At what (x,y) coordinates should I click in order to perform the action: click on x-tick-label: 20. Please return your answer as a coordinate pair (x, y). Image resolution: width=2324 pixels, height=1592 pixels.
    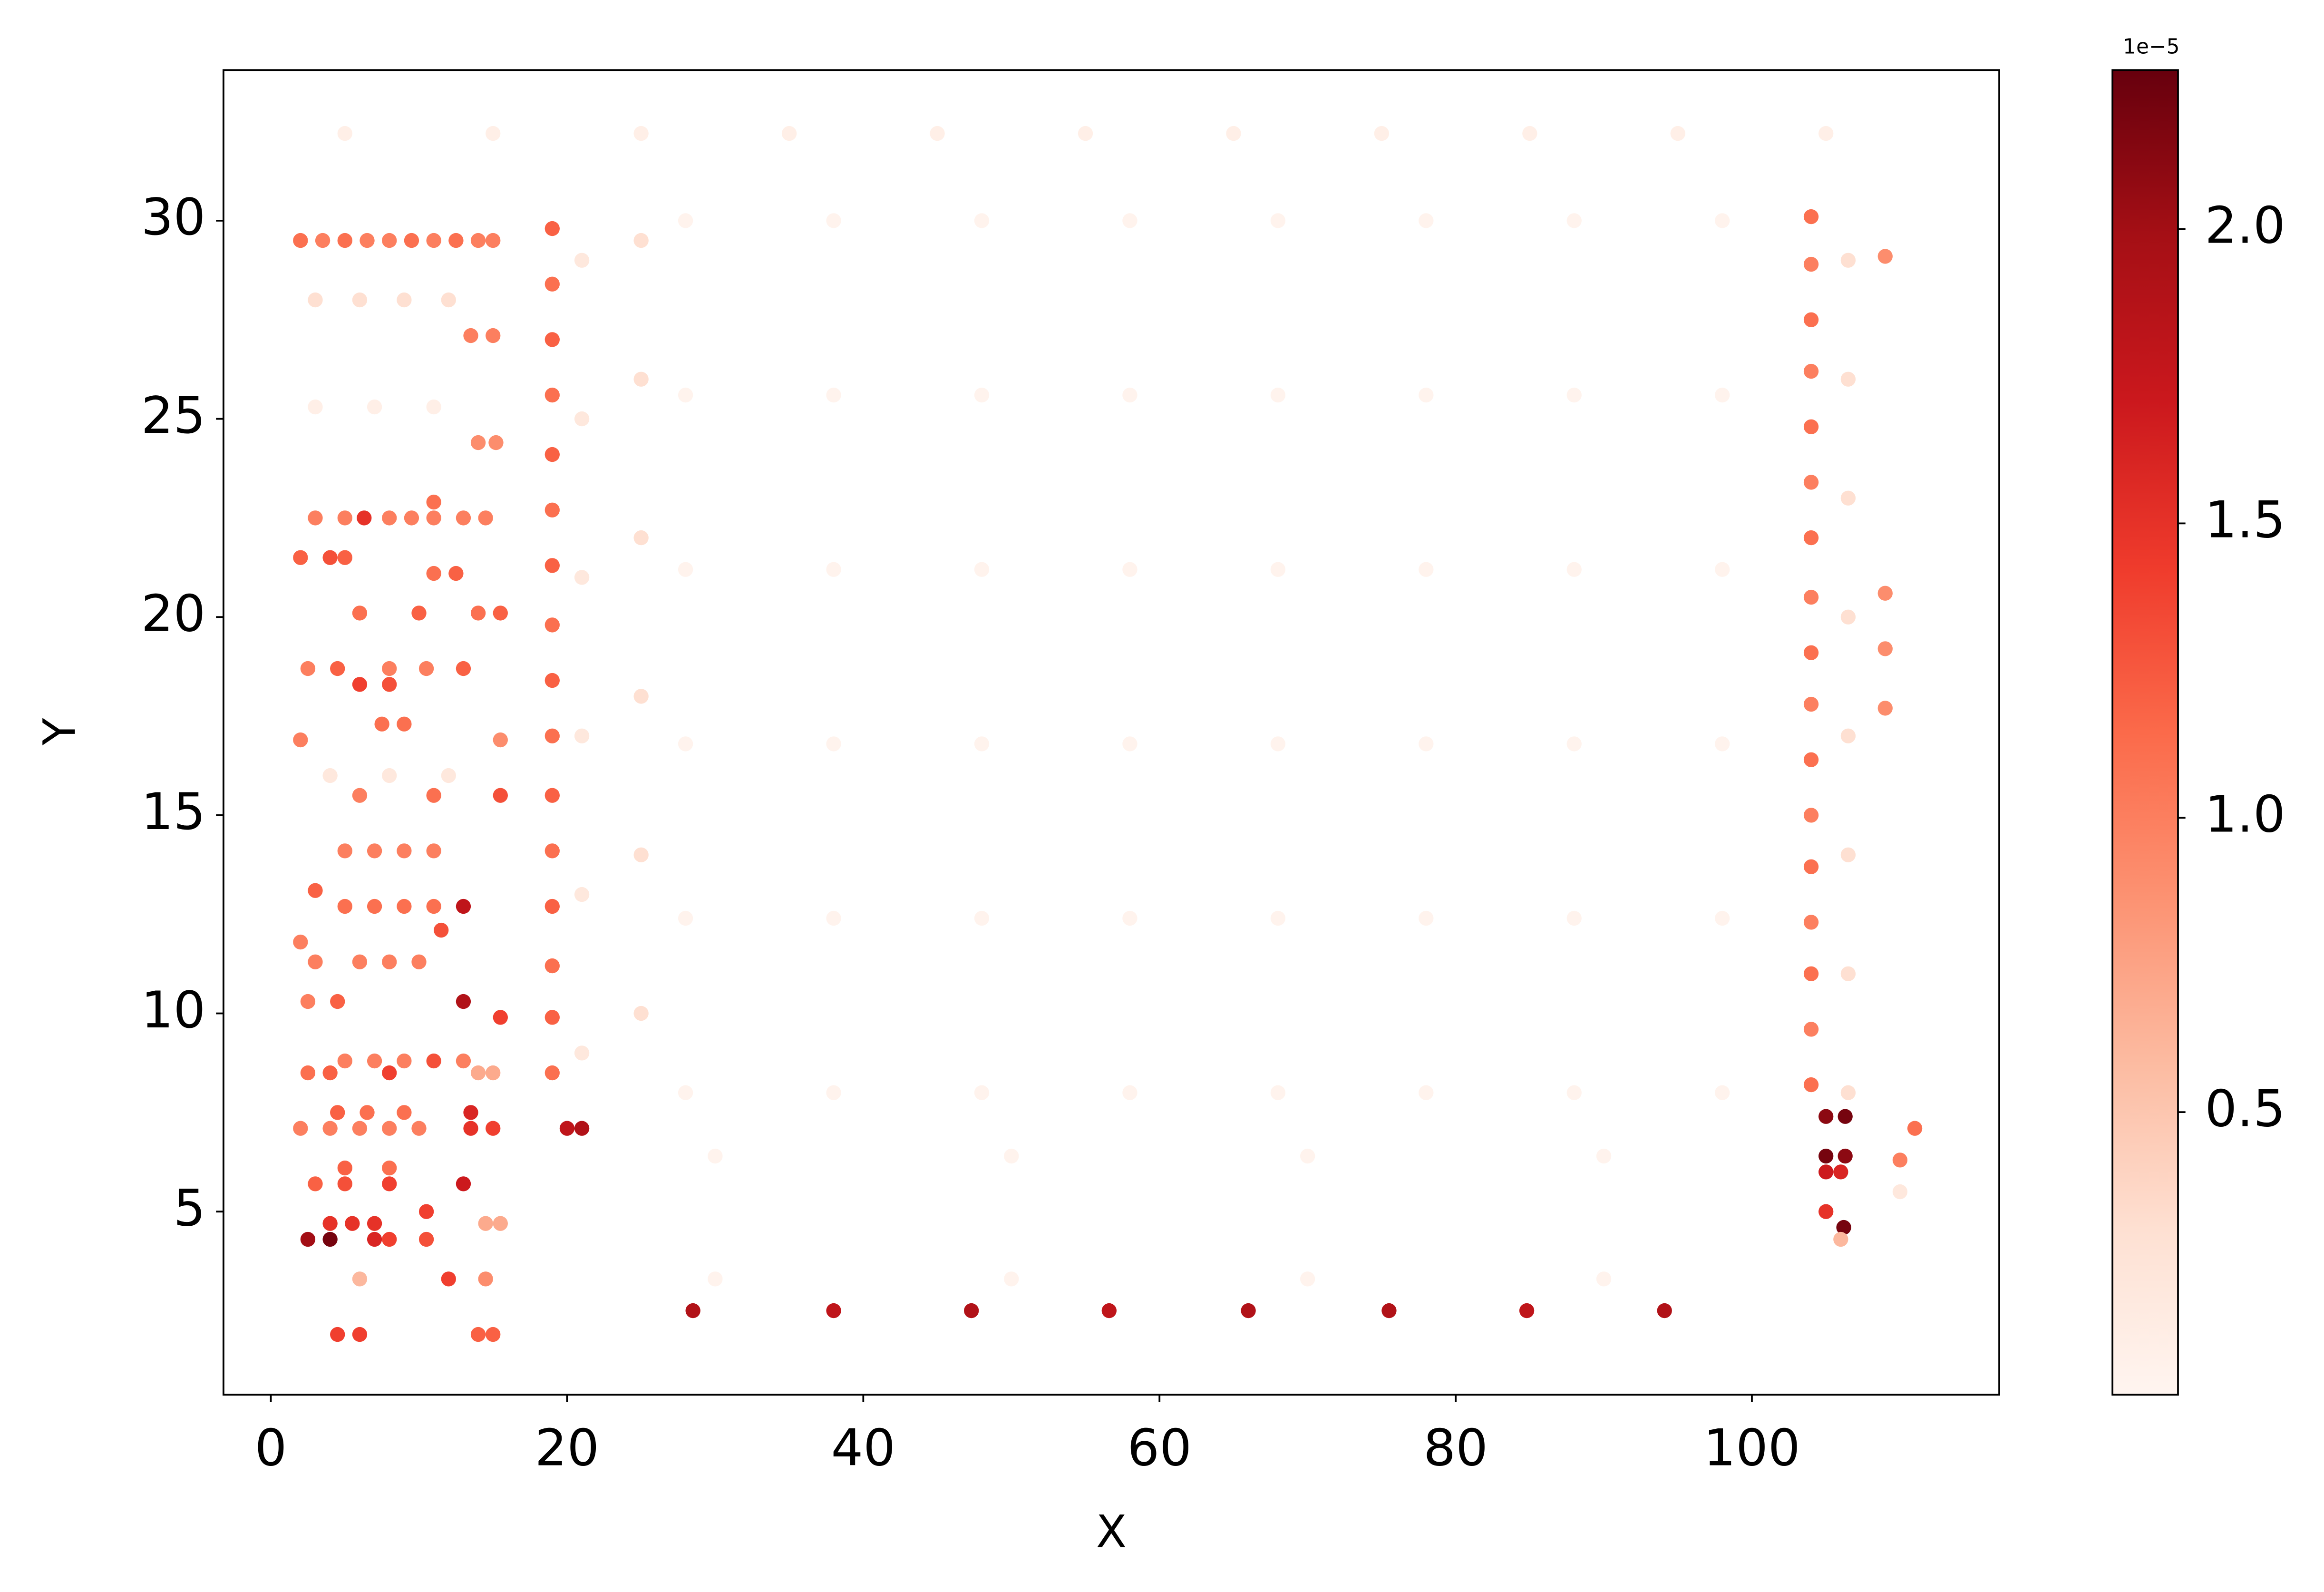
    Looking at the image, I should click on (567, 1449).